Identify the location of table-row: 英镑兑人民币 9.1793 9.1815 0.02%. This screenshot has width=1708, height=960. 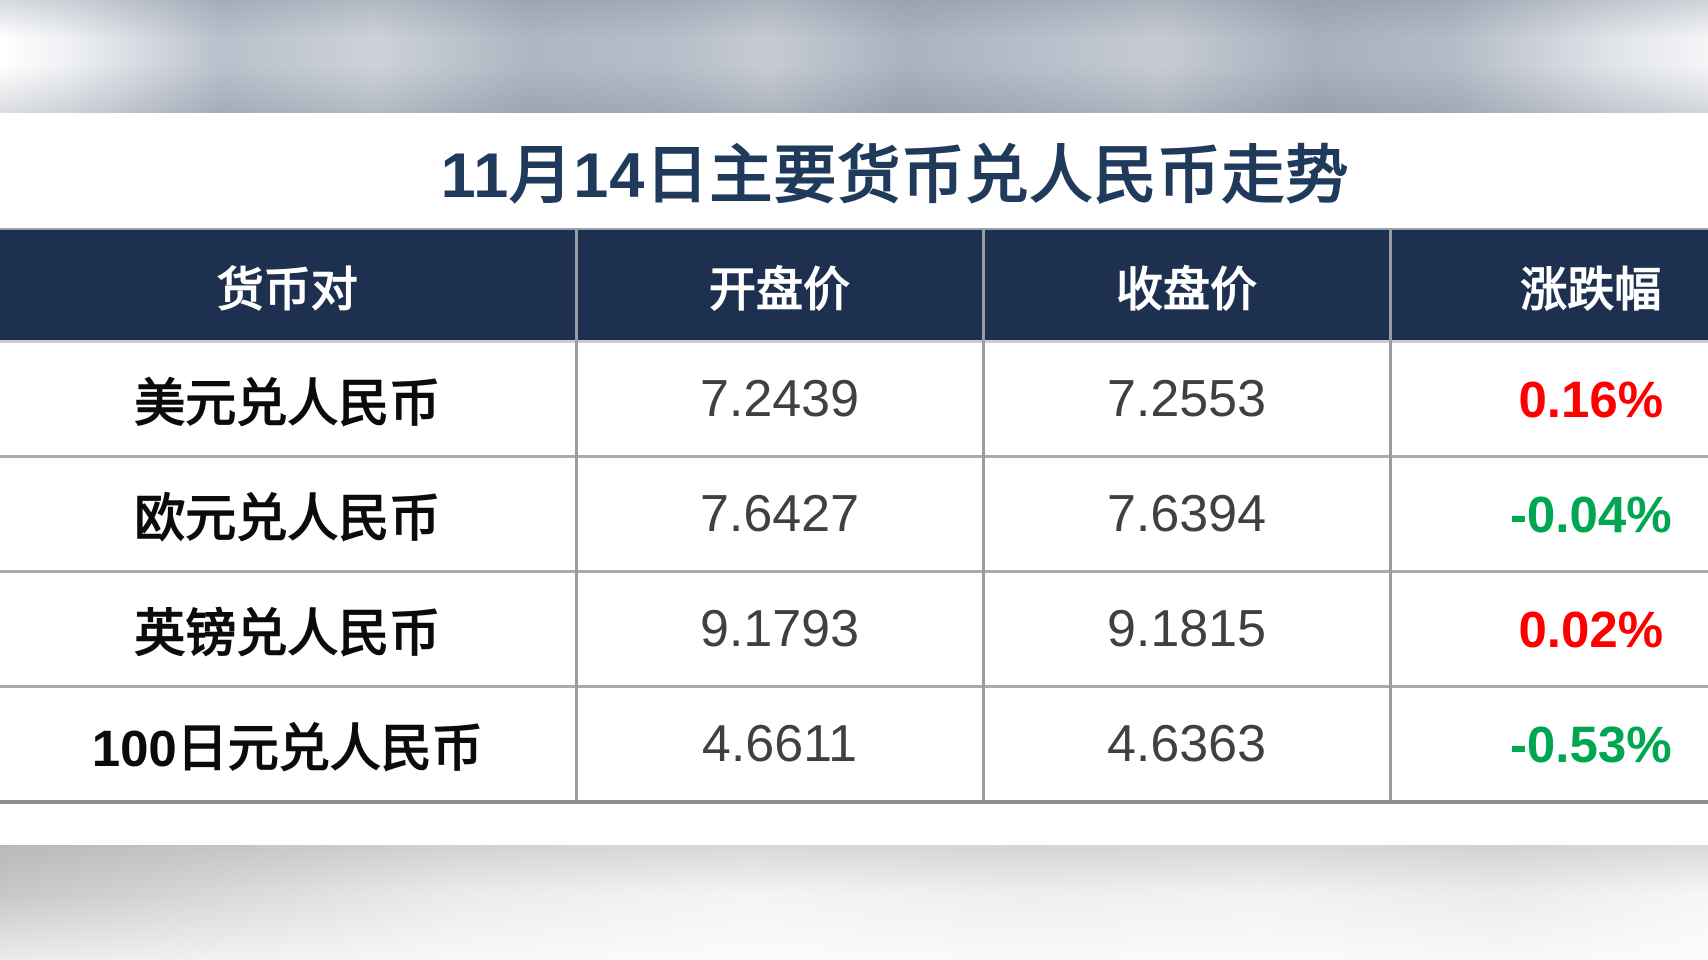
(854, 629).